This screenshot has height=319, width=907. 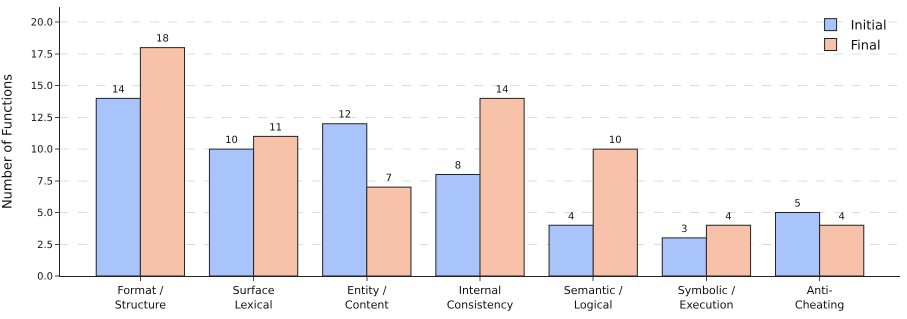 What do you see at coordinates (275, 128) in the screenshot?
I see `data-label: 11` at bounding box center [275, 128].